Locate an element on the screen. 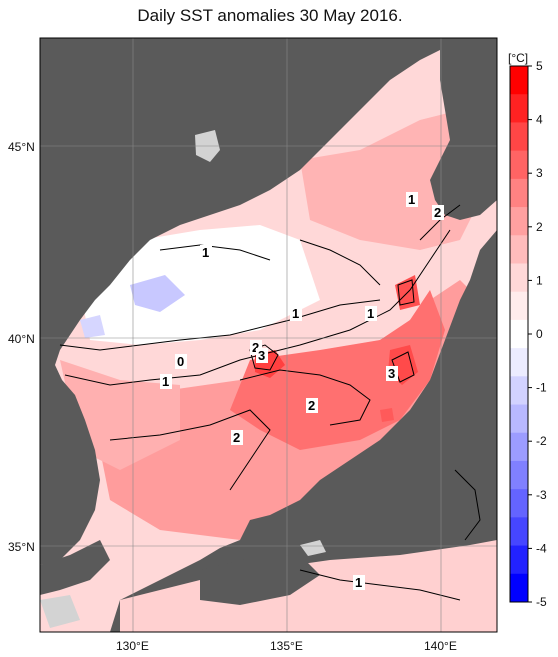 The height and width of the screenshot is (657, 558). contour-3-a is located at coordinates (264, 357).